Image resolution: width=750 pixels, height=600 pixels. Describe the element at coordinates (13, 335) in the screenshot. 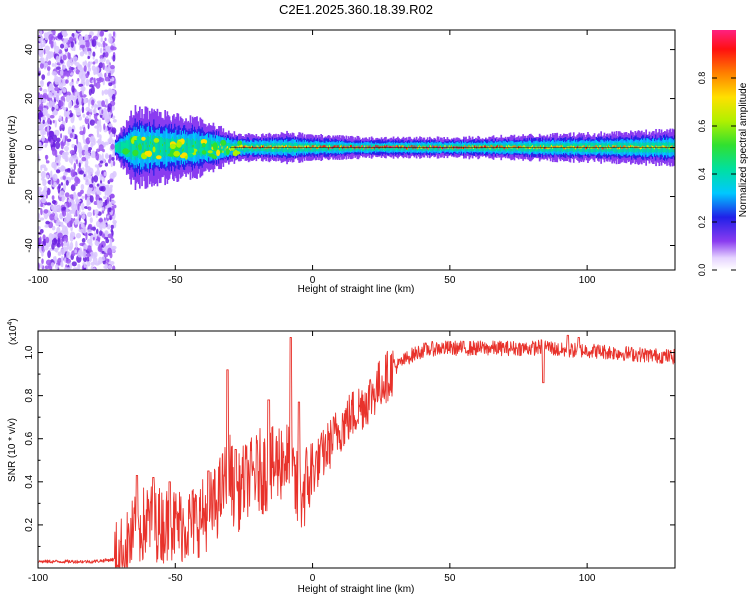

I see `snr-multiplier-base: (x10` at that location.